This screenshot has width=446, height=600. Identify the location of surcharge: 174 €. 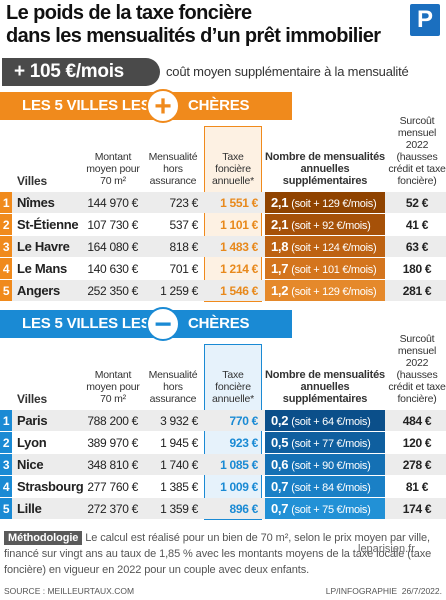
(417, 509).